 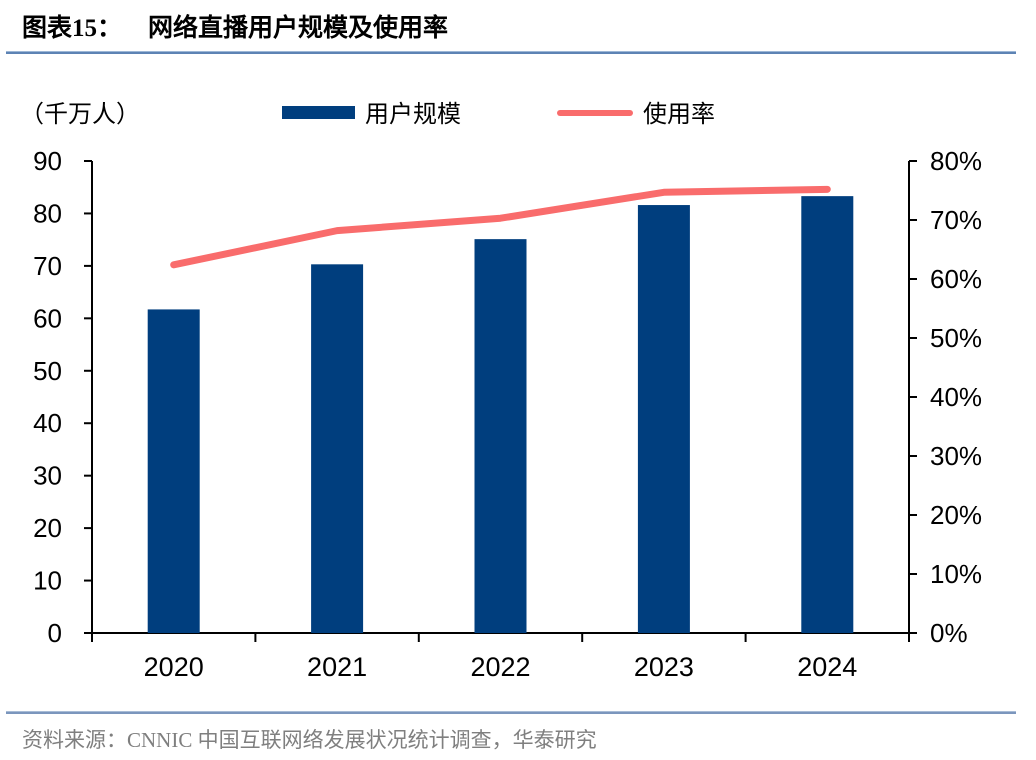 What do you see at coordinates (511, 712) in the screenshot?
I see `footer-divider` at bounding box center [511, 712].